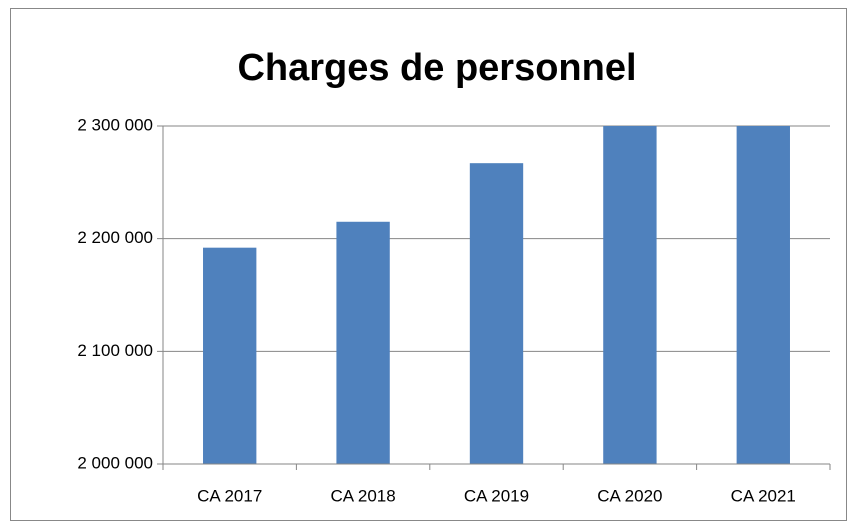 The image size is (849, 522). I want to click on x-tick-label: CA 2018, so click(362, 495).